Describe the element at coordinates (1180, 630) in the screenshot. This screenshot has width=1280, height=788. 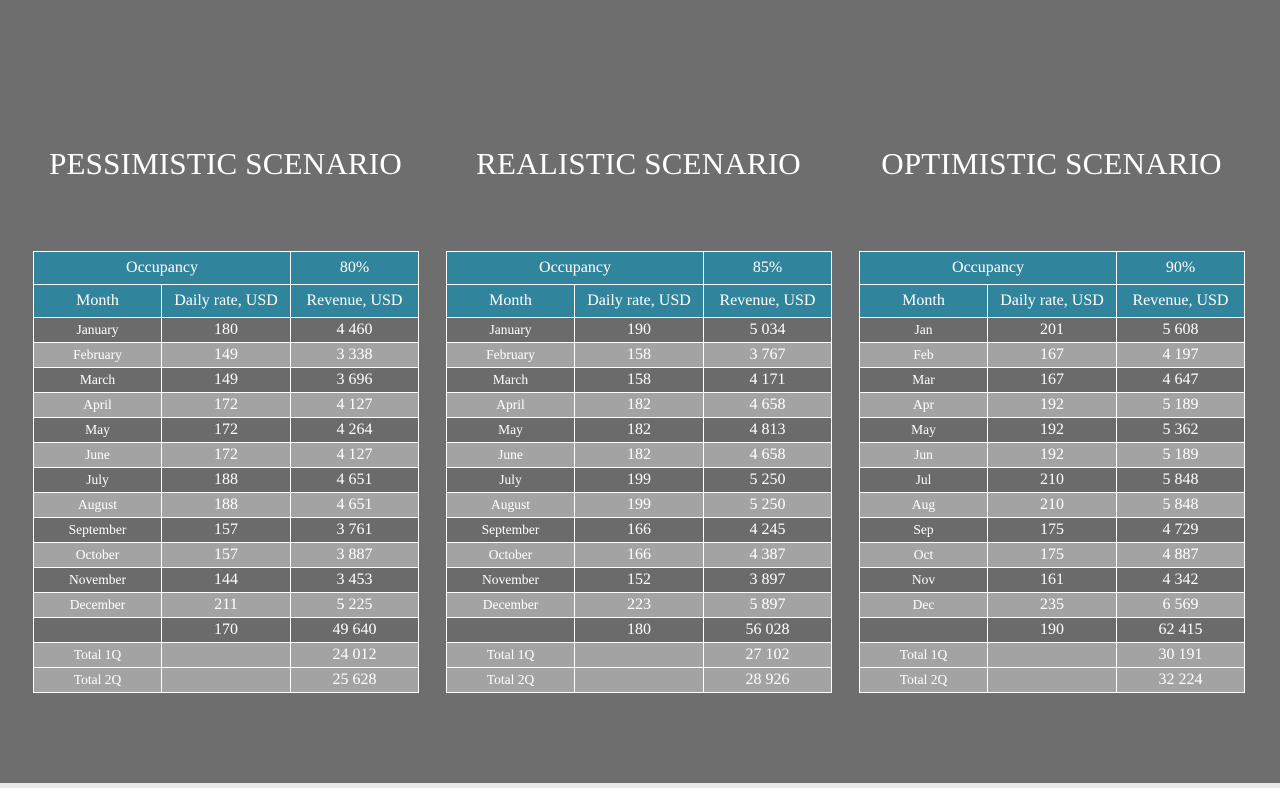
I see `revenue-cell: 62 415` at that location.